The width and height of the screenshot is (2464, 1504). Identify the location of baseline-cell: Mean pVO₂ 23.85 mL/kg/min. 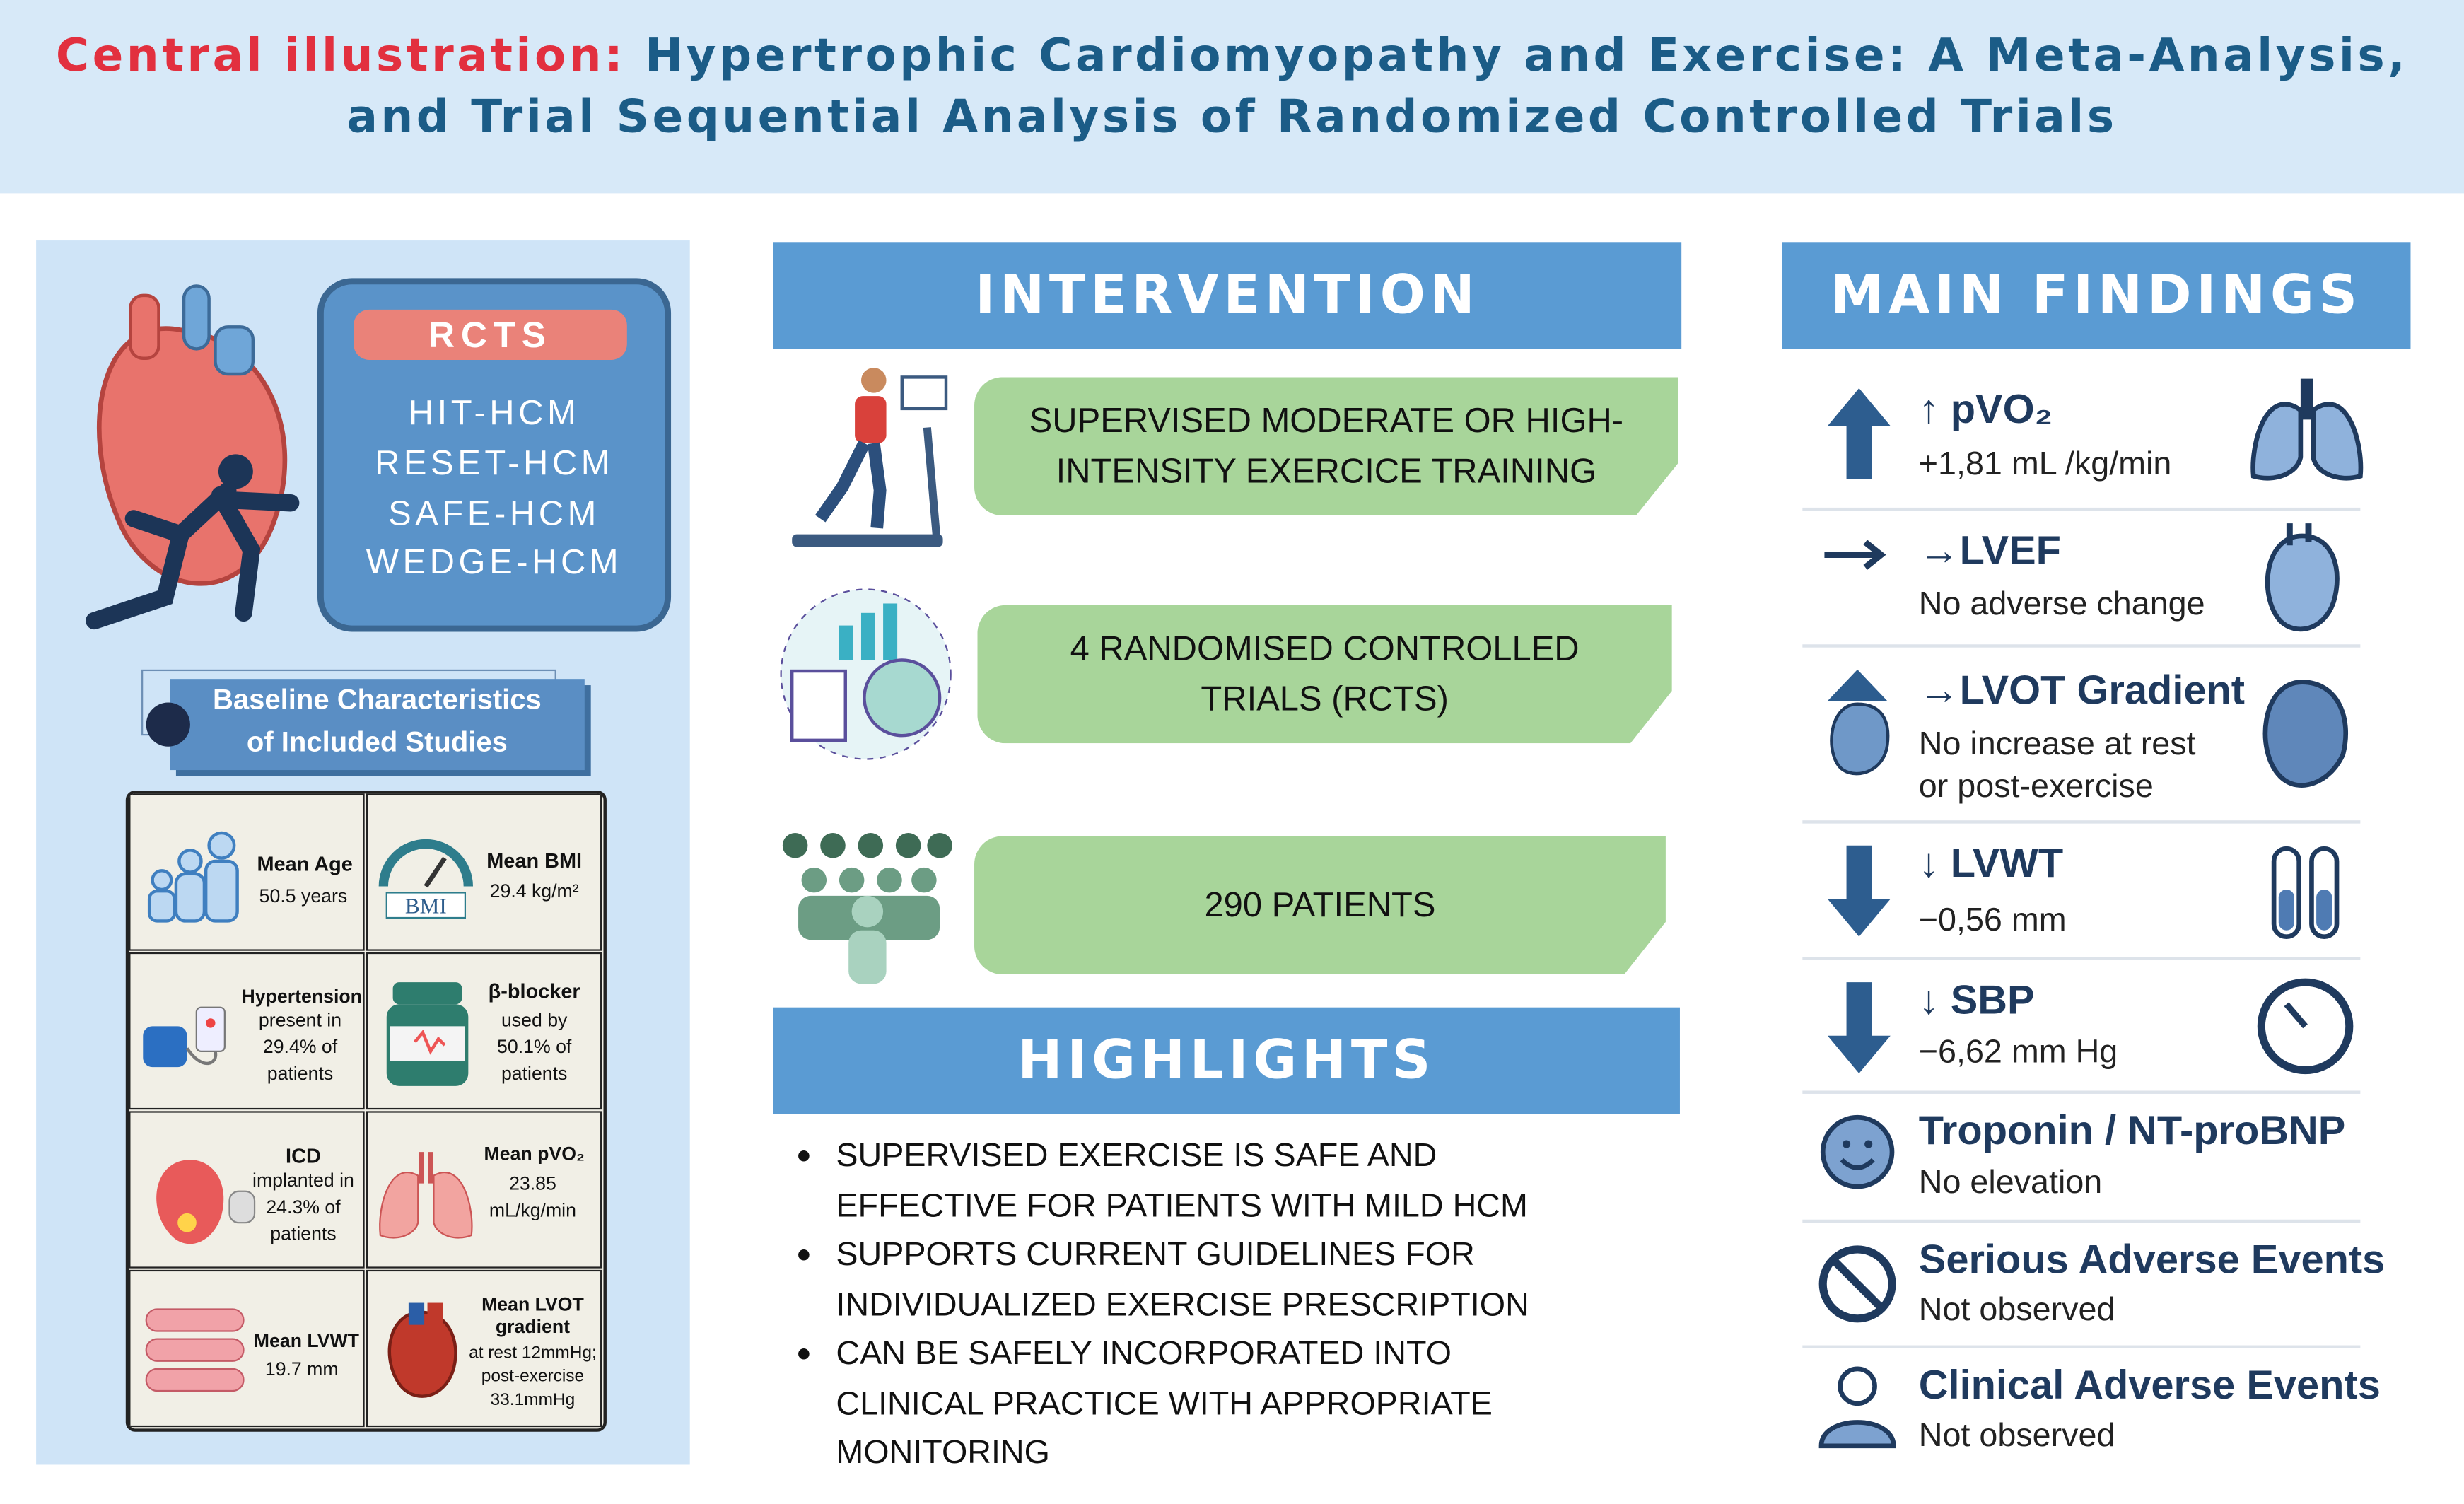
(484, 1190).